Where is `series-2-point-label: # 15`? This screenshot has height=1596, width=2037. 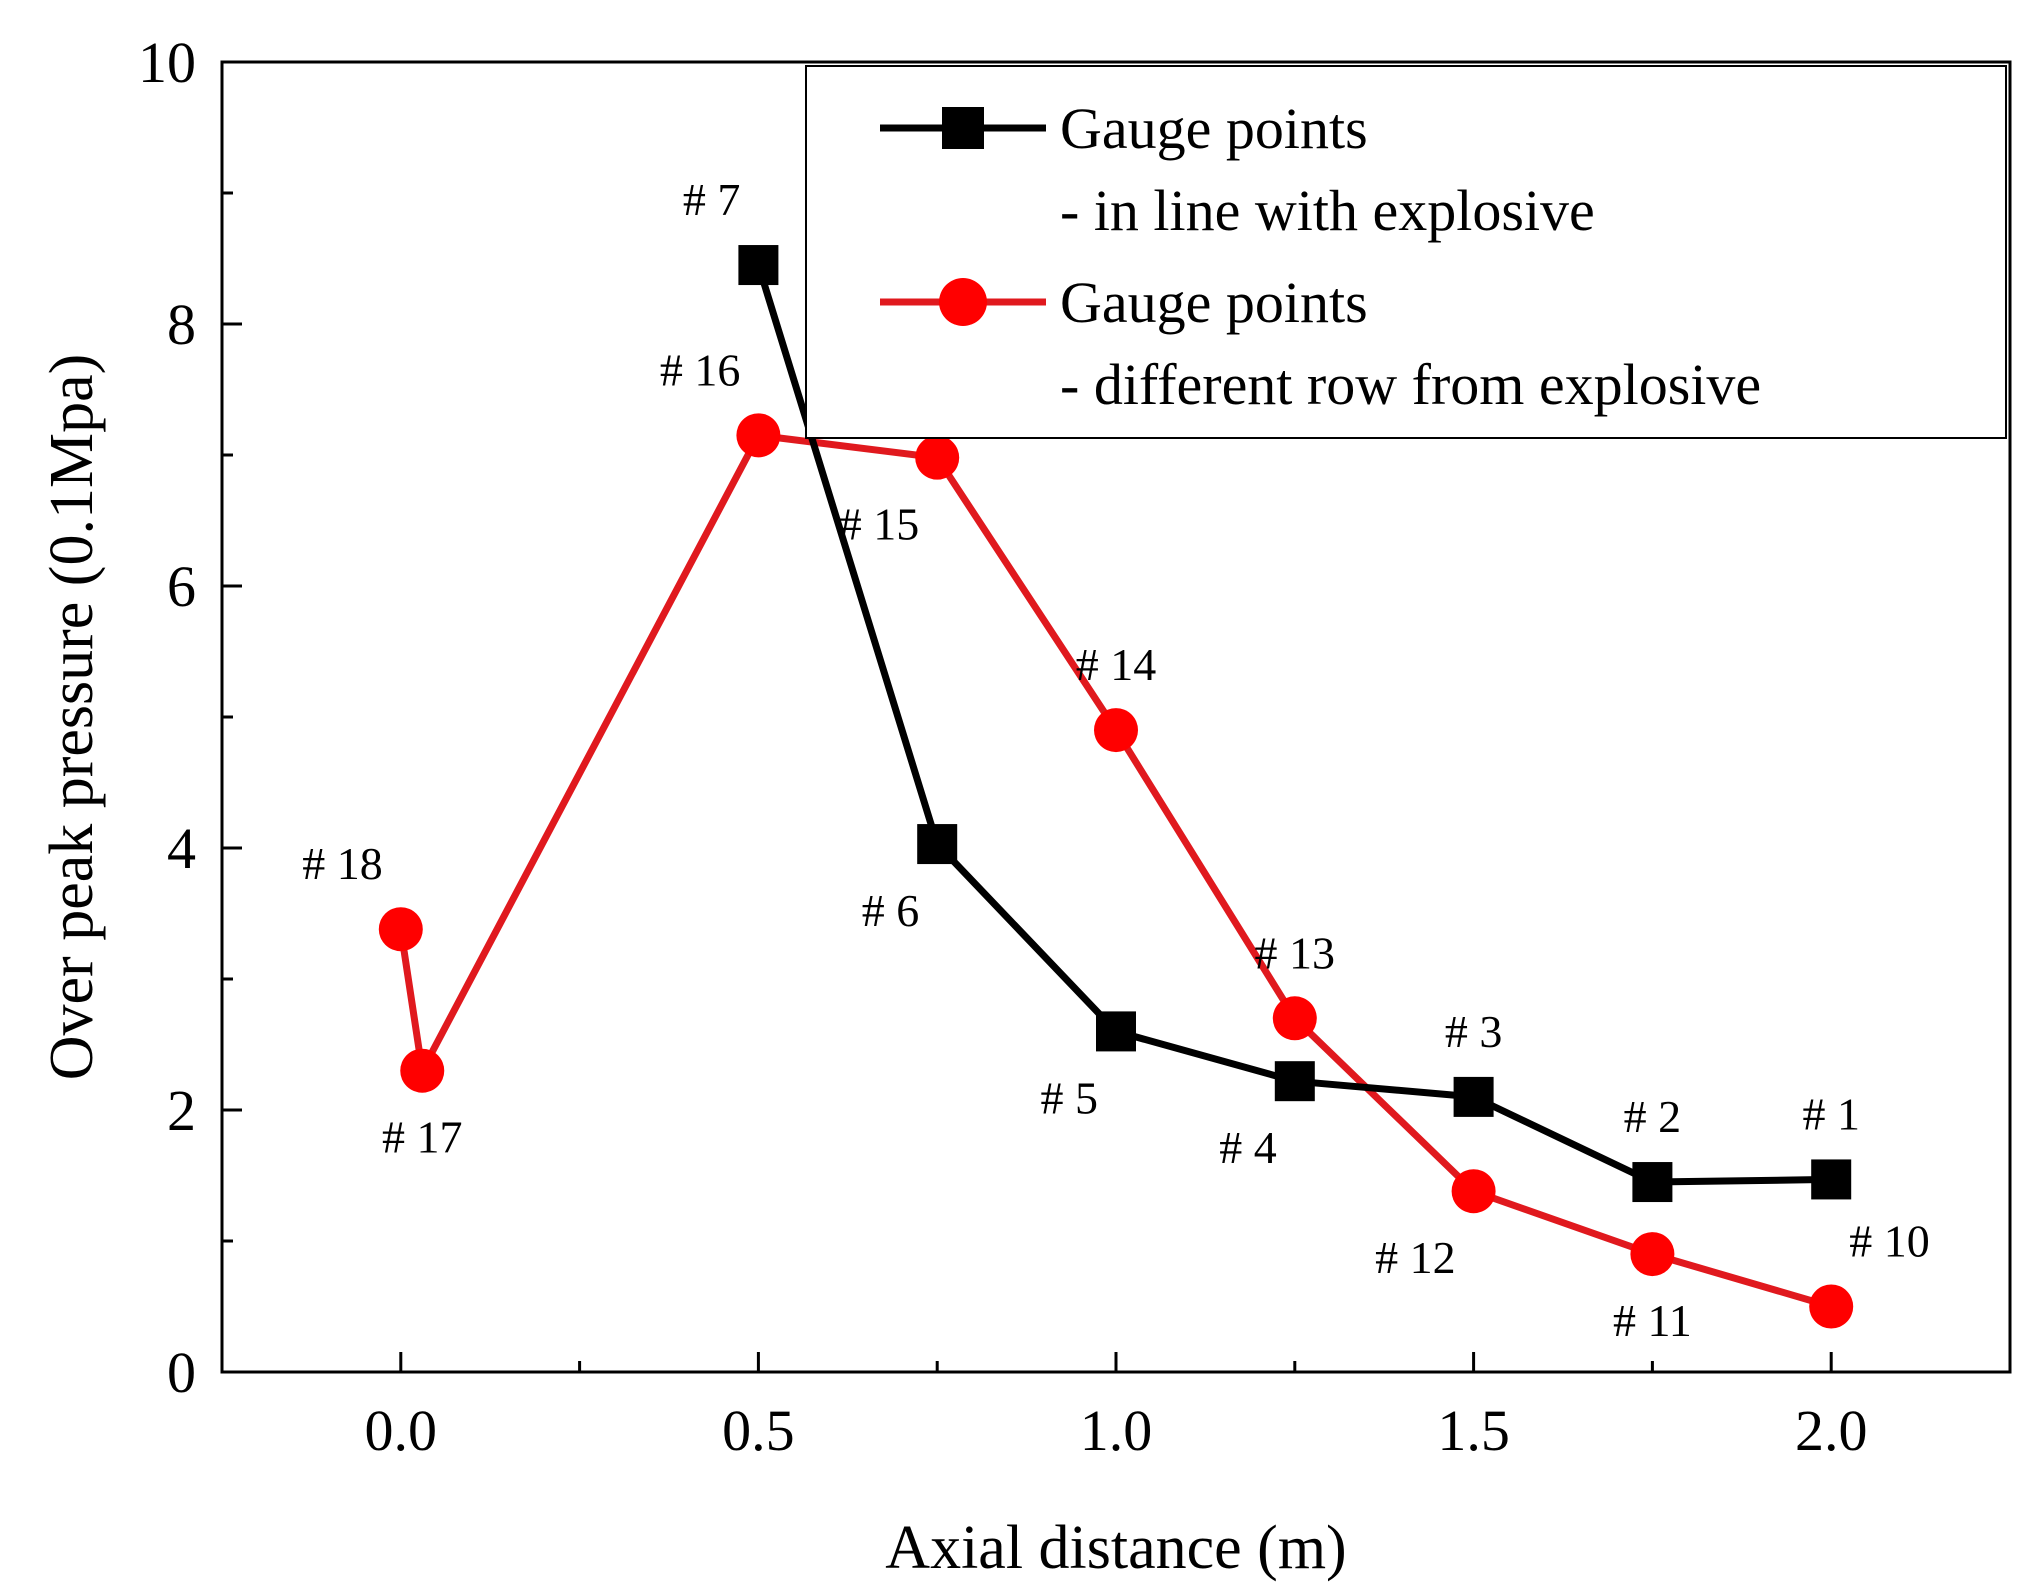 series-2-point-label: # 15 is located at coordinates (879, 524).